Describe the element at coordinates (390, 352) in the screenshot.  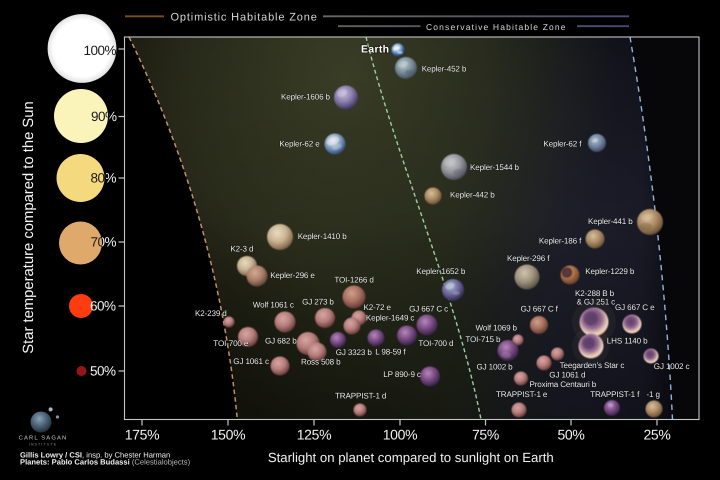
I see `svg-text: L 98-59 f` at that location.